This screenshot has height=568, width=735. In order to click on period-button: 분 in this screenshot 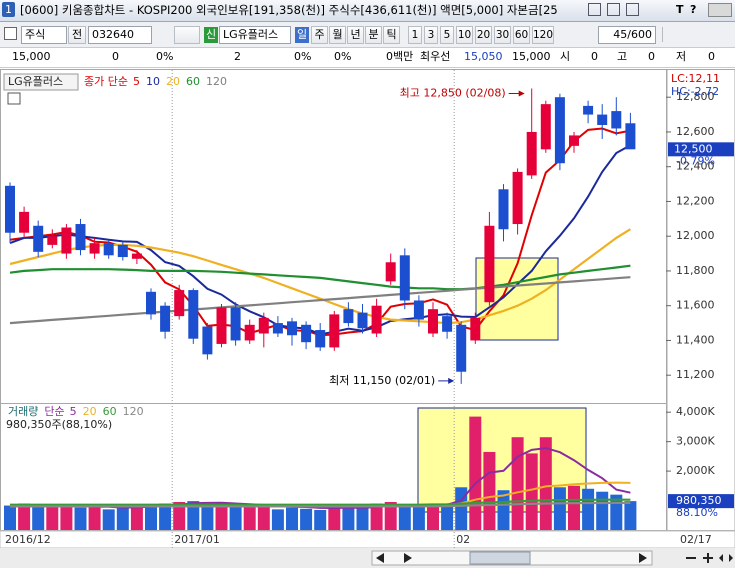, I will do `click(373, 35)`.